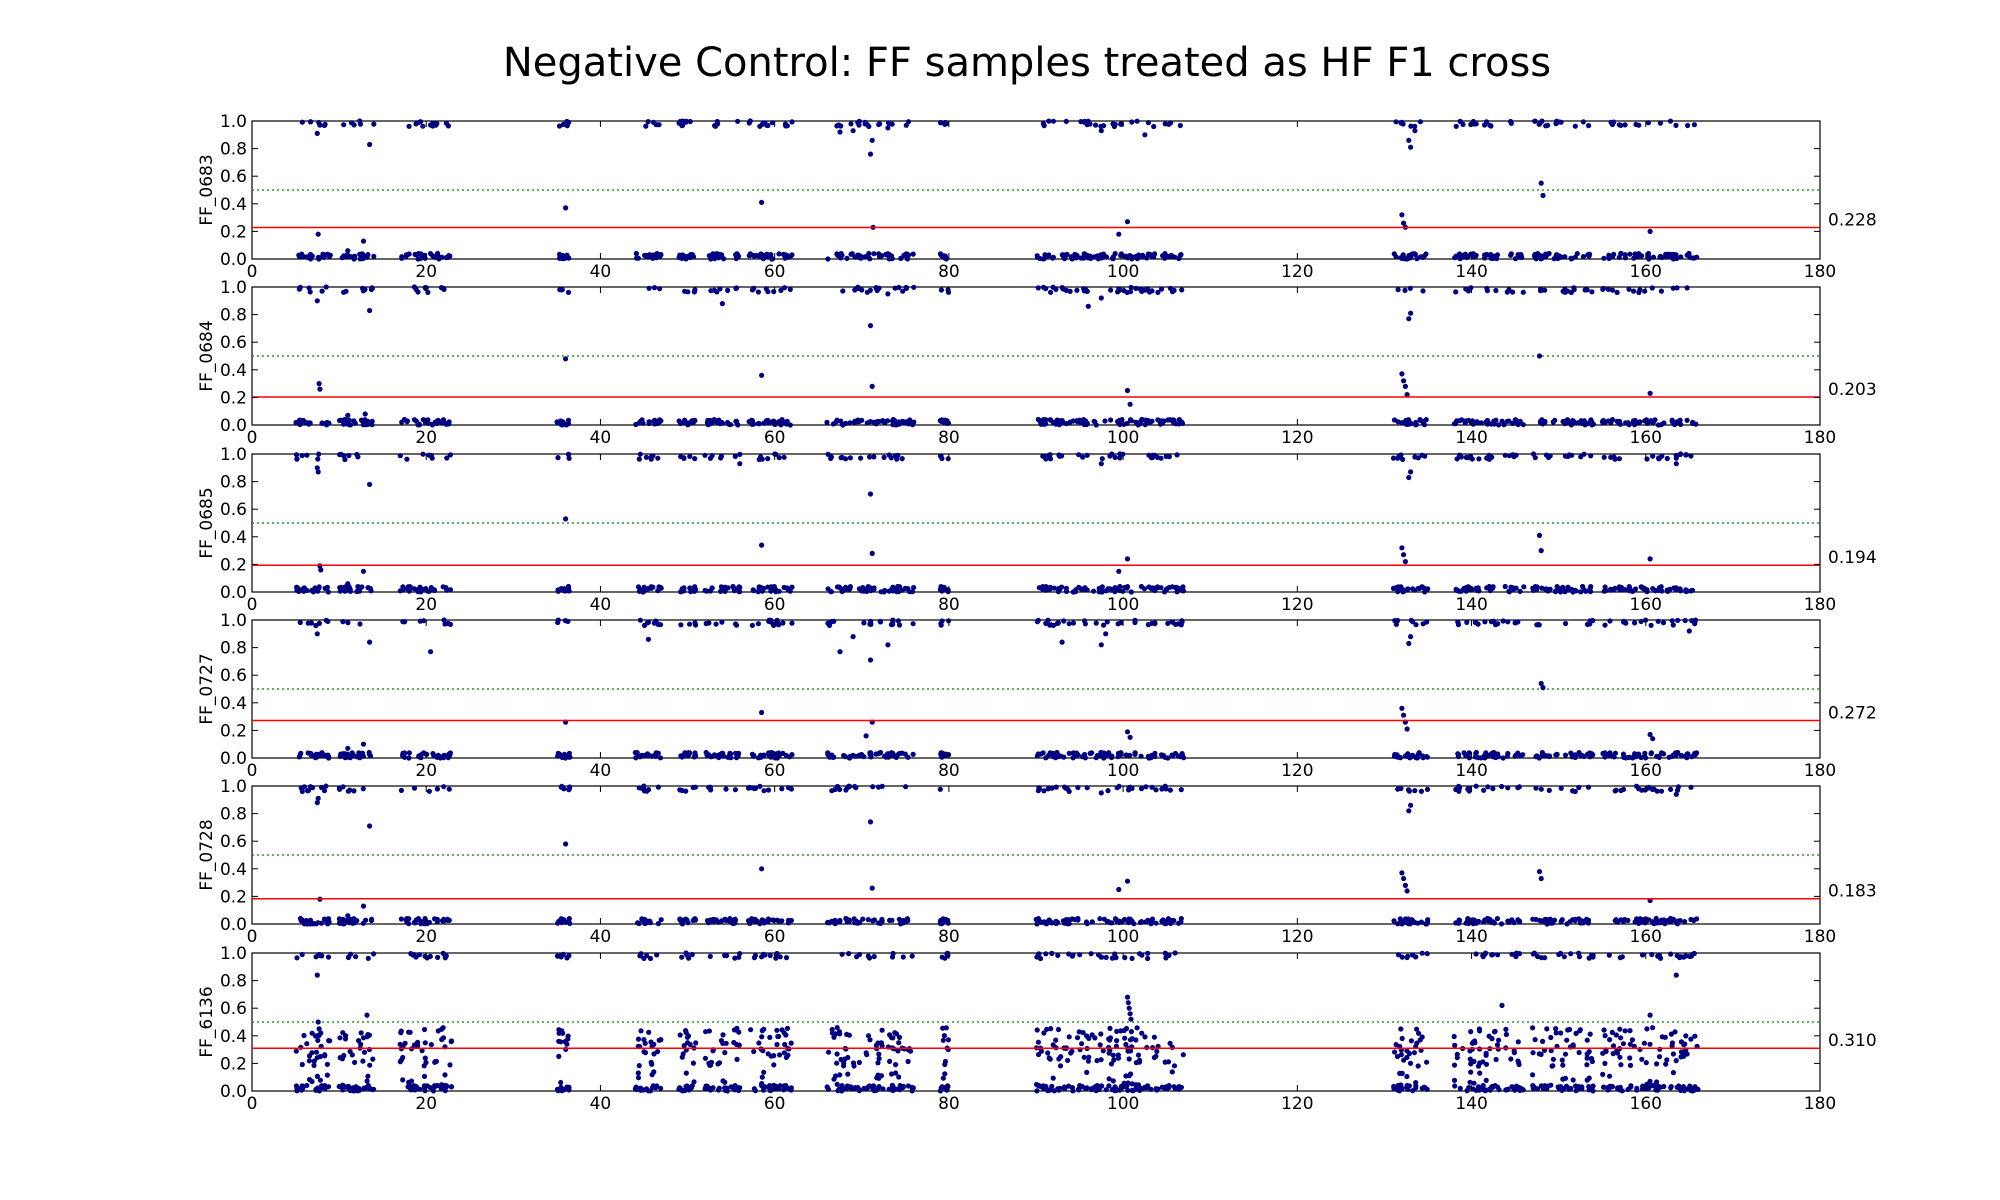  What do you see at coordinates (233, 982) in the screenshot?
I see `y-tick-label: 0.8` at bounding box center [233, 982].